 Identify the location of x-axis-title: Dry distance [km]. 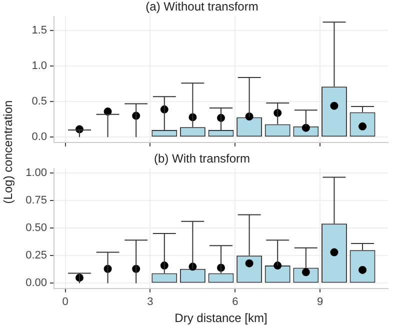
(221, 318).